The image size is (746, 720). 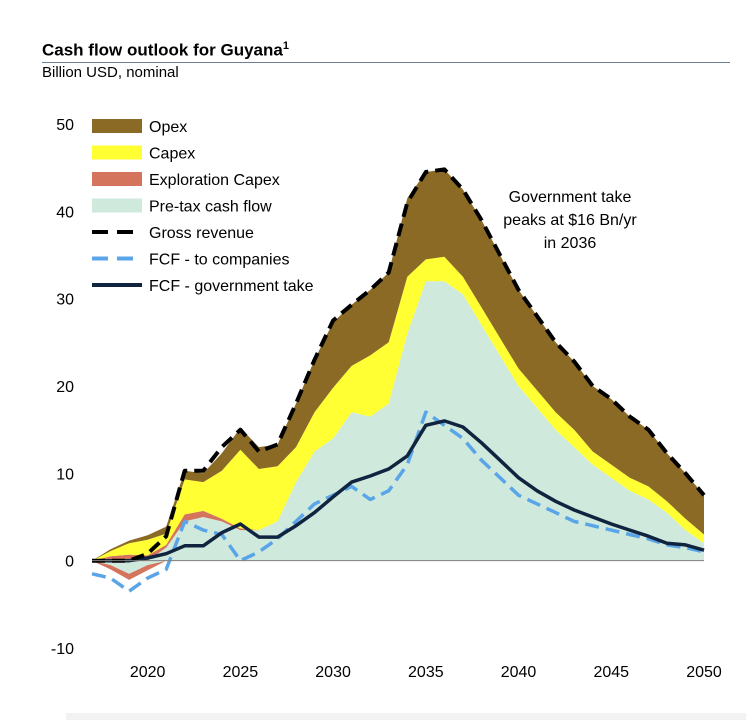 I want to click on legend-label-fcf-to-companies: FCF - to companies, so click(x=219, y=260).